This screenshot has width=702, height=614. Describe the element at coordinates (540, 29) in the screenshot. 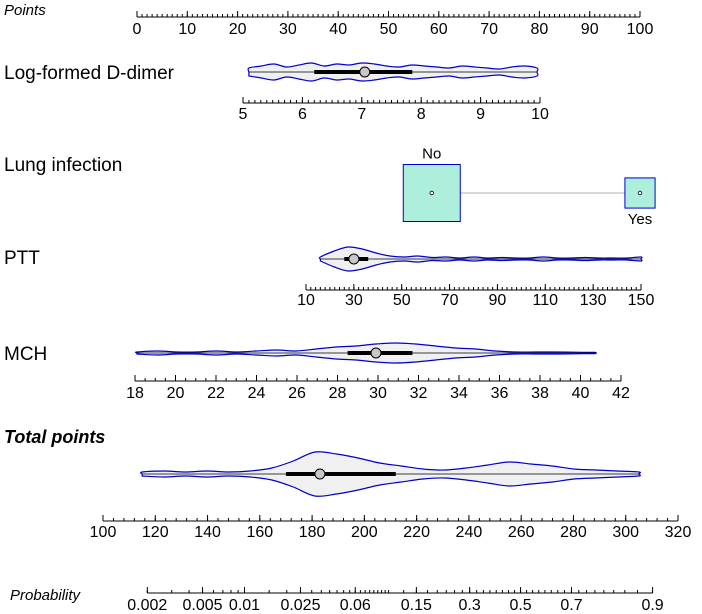

I see `points-tick-label: 80` at that location.